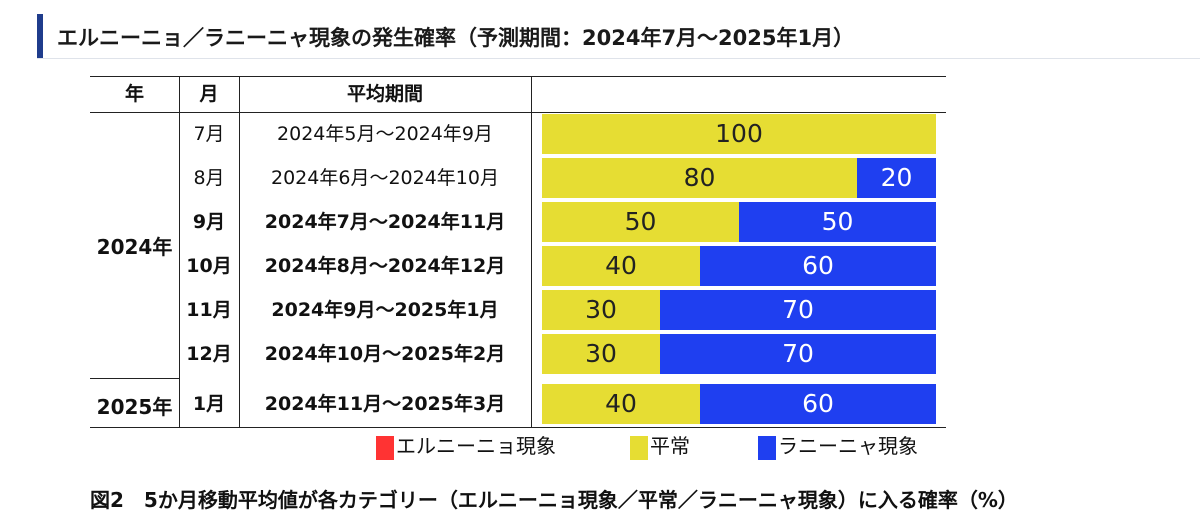 This screenshot has height=528, width=1200. I want to click on legend-la-nina-label: ラニーニャ現象, so click(848, 446).